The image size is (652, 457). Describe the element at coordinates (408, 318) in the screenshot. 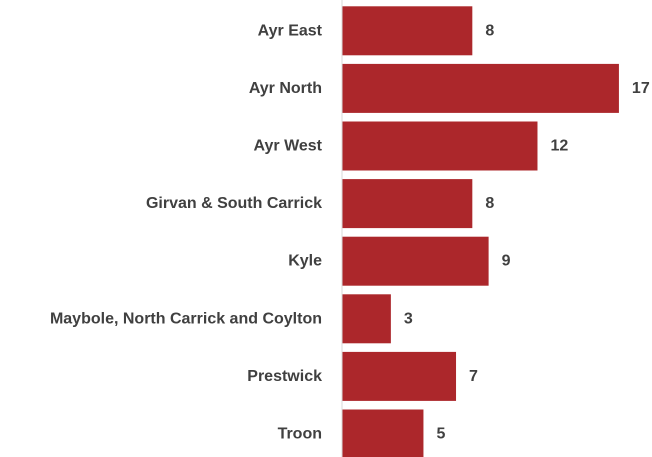

I see `value-label-maybole-north-carrick-and-coylton: 3` at that location.